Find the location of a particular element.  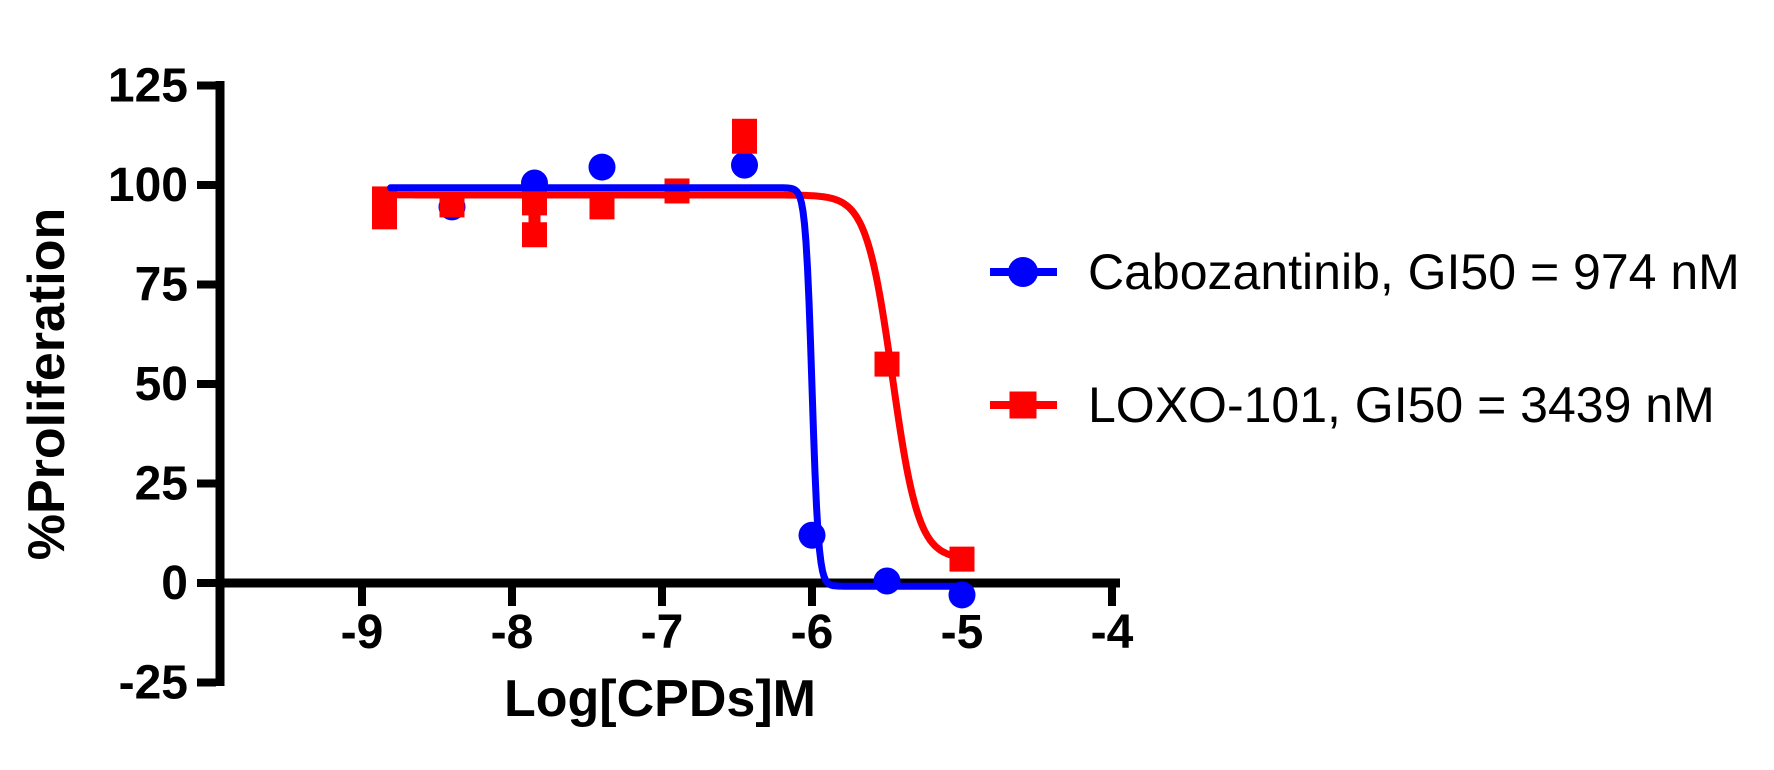

legend-item-cabozantinib: Cabozantinib, GI50 = 974 nM is located at coordinates (1365, 272).